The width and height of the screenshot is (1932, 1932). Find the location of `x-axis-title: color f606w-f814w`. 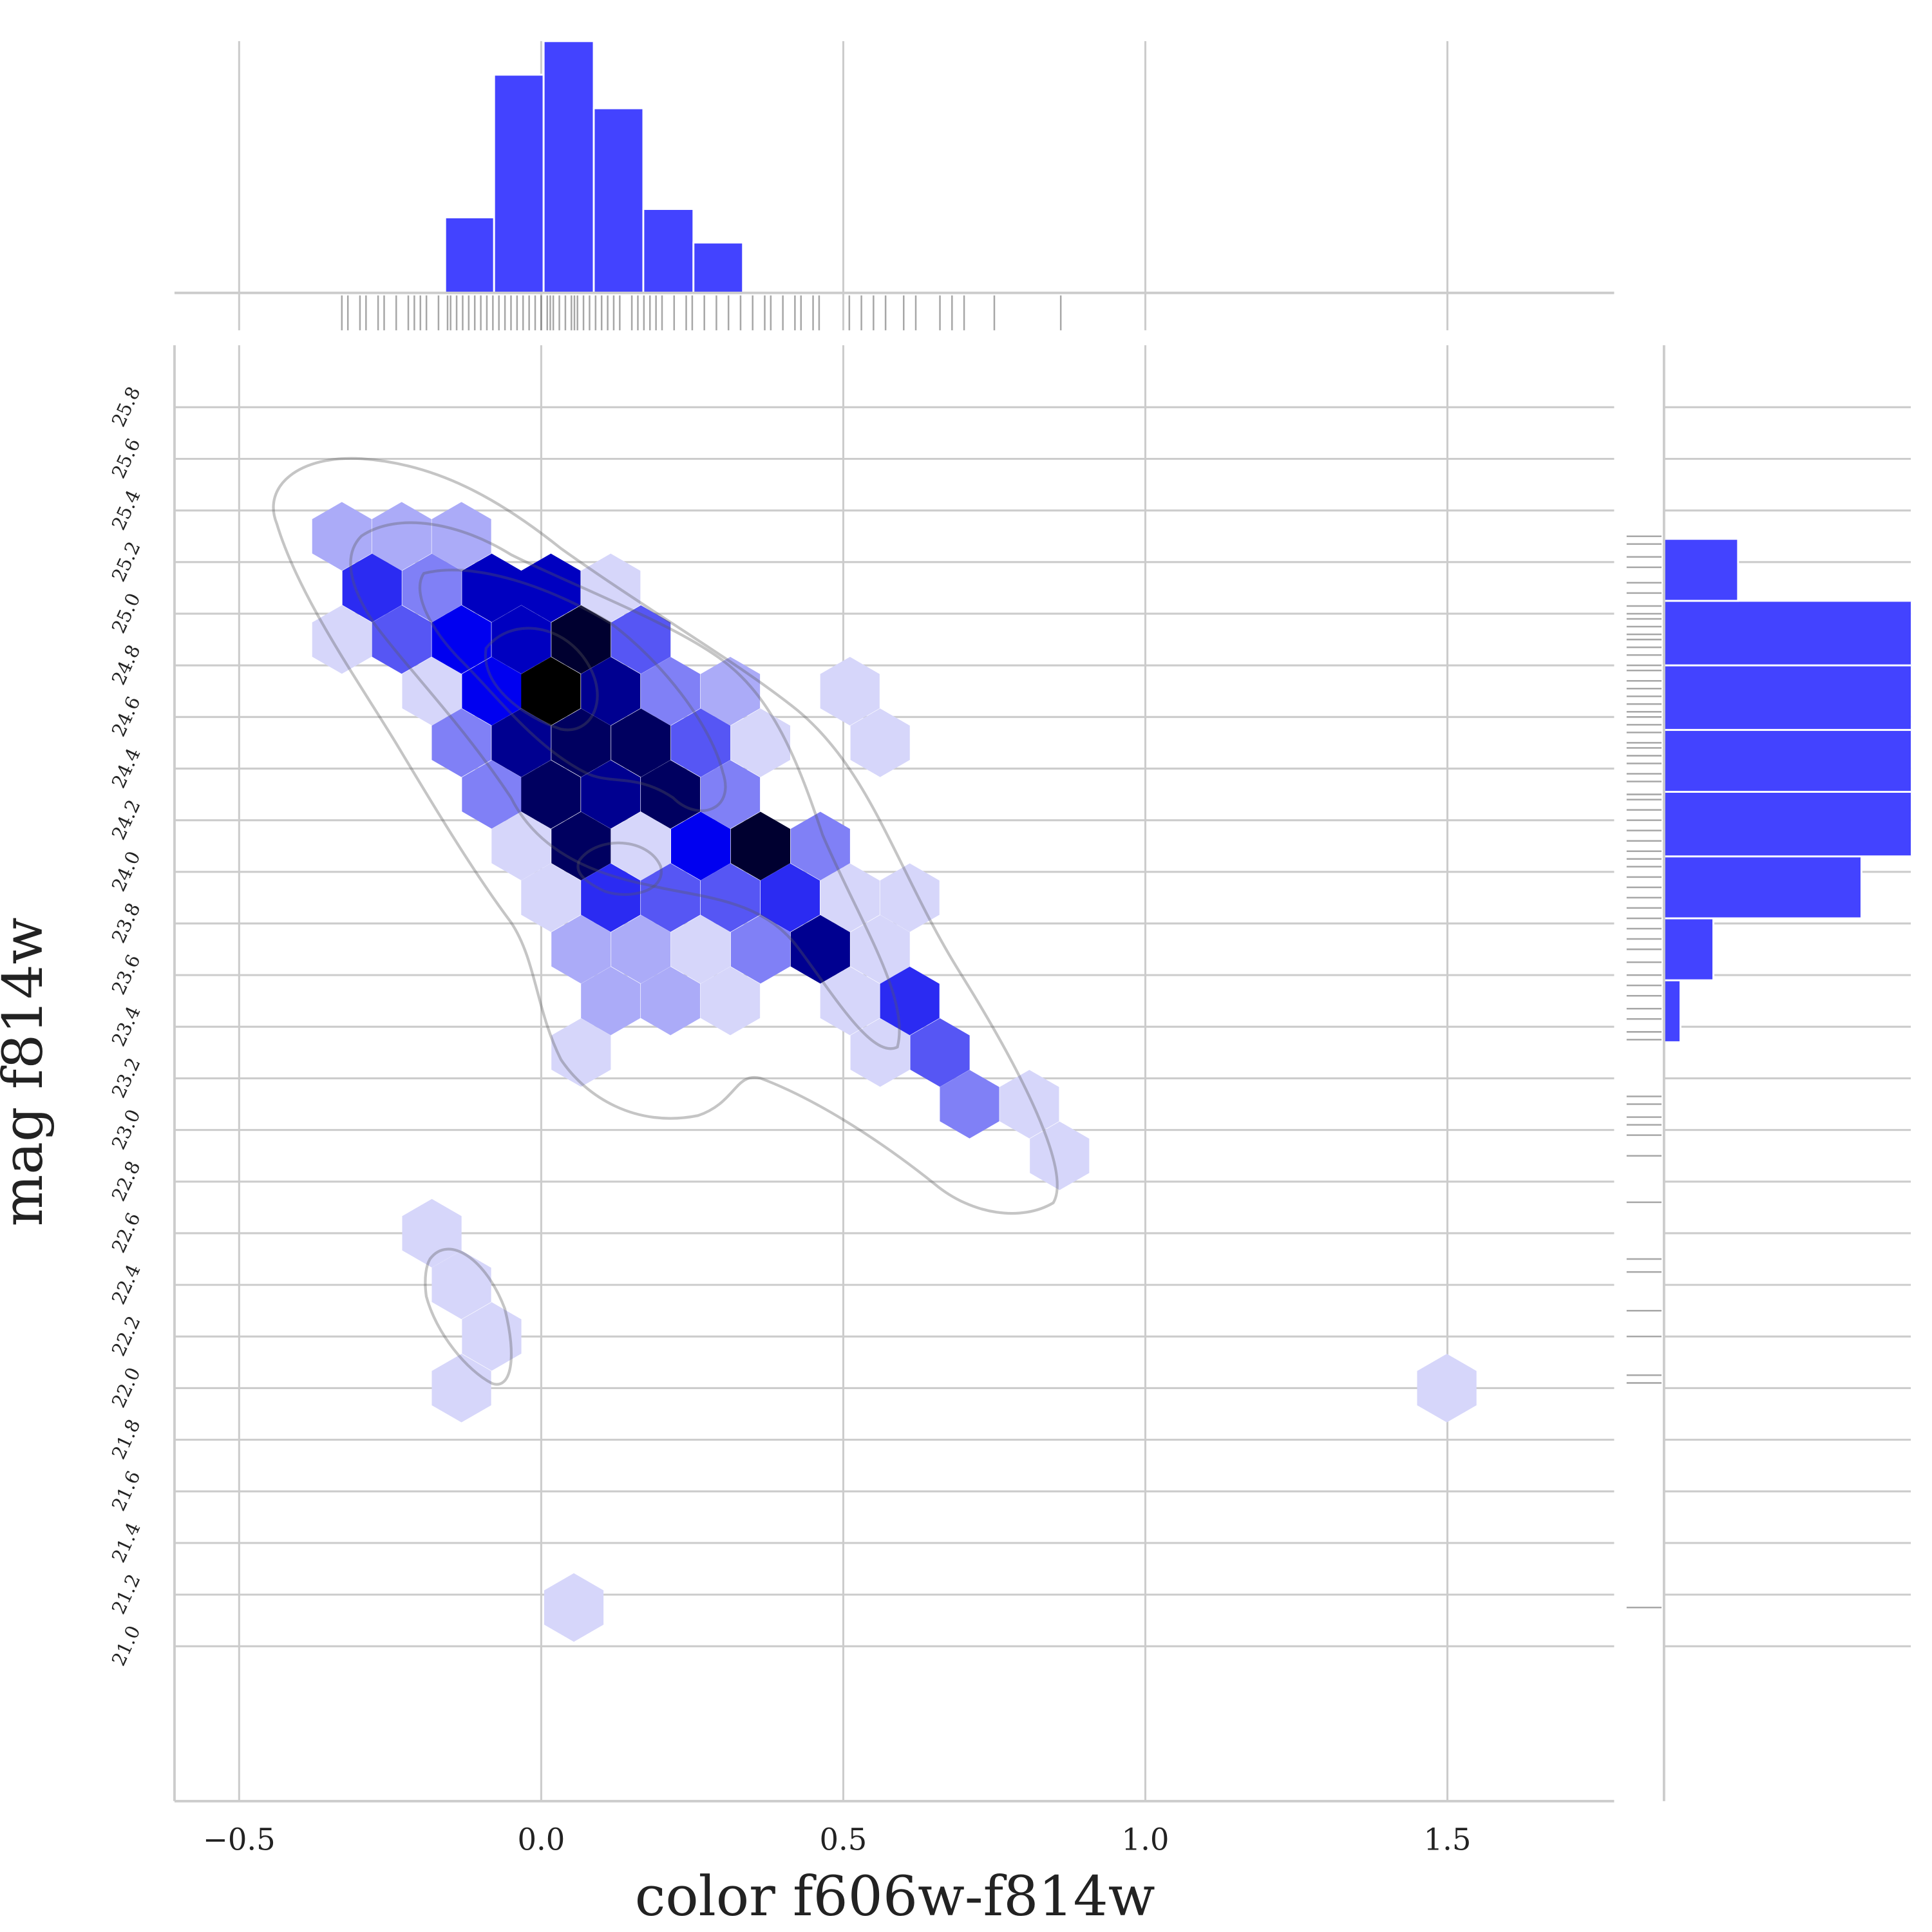

x-axis-title: color f606w-f814w is located at coordinates (895, 1897).